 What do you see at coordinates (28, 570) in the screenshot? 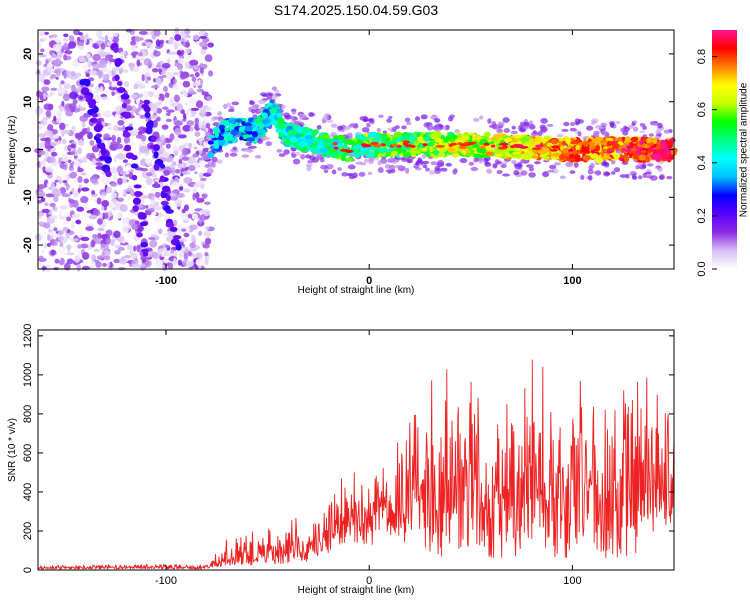
I see `y-tick-label: 0` at bounding box center [28, 570].